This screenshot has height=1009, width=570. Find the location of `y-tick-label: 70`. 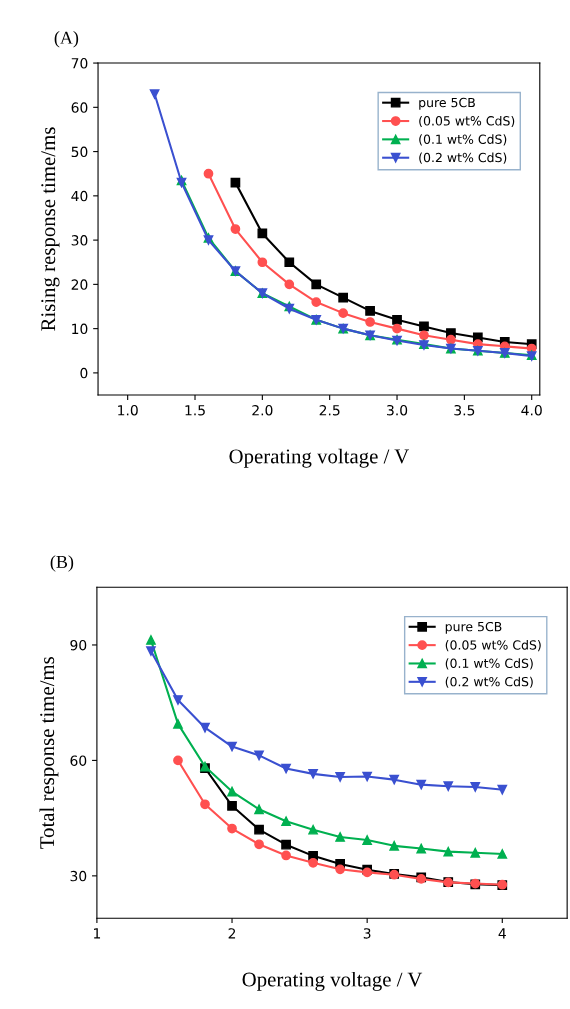

y-tick-label: 70 is located at coordinates (79, 63).